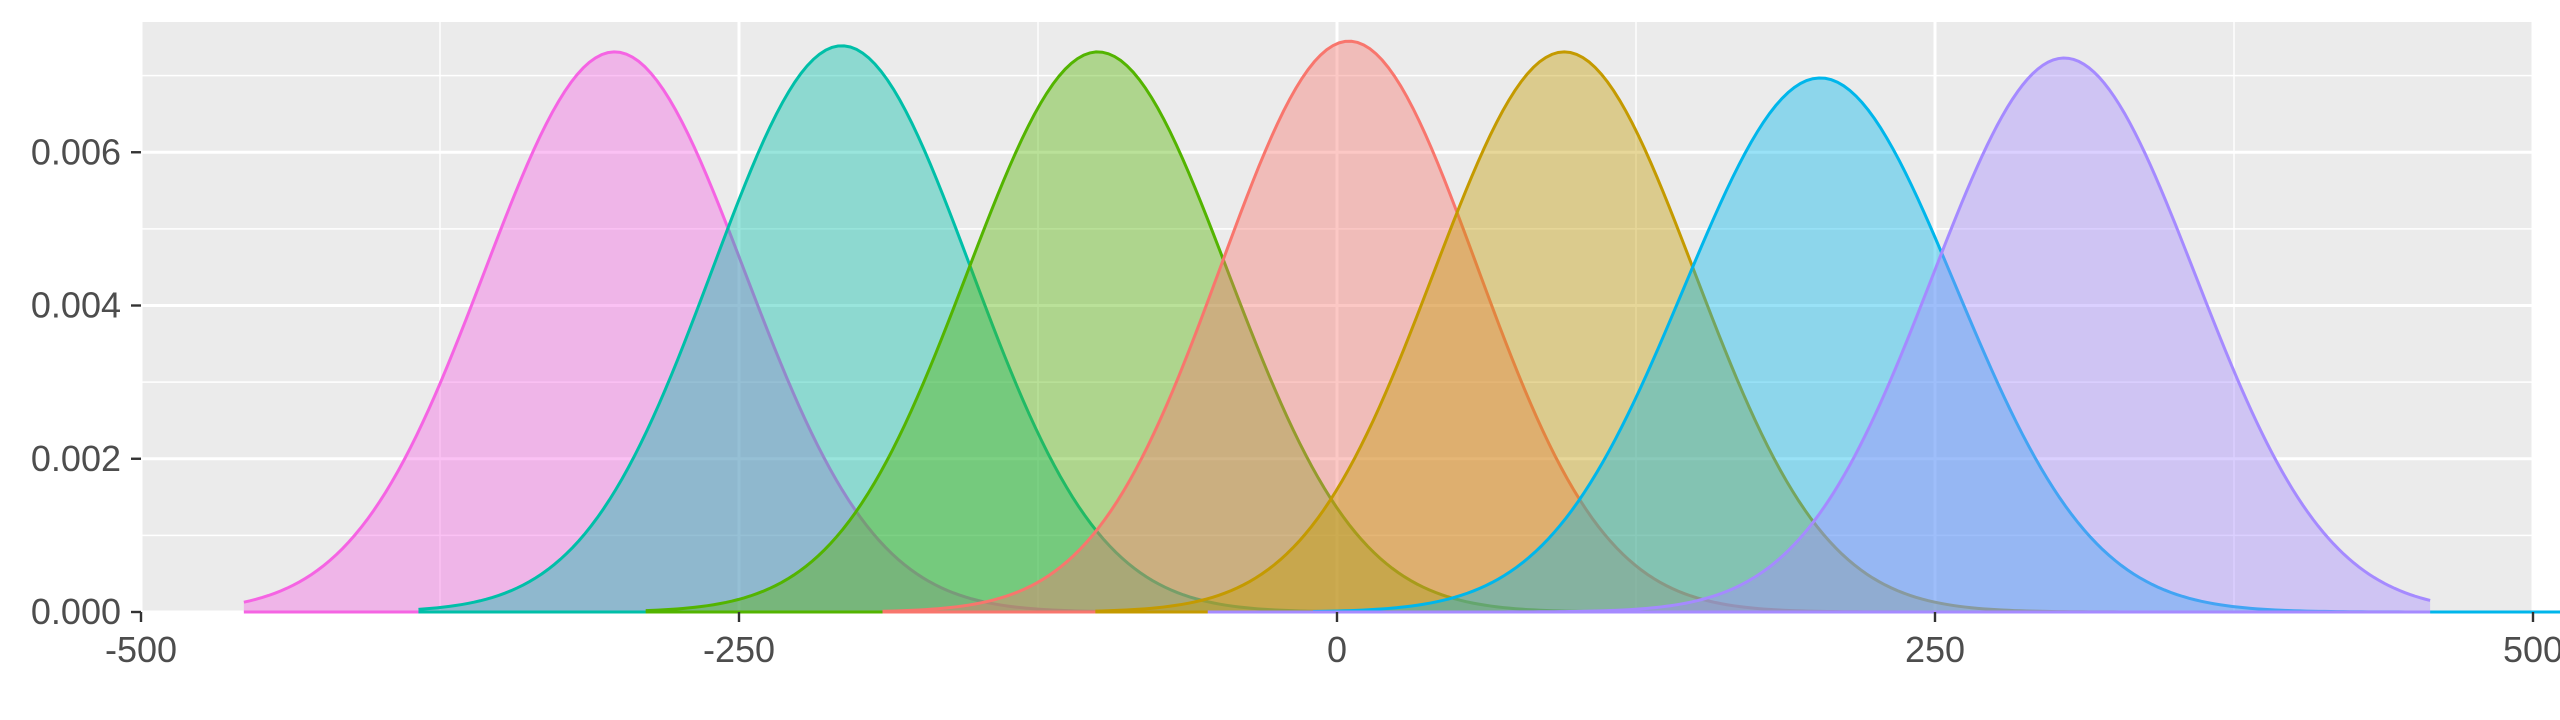 Image resolution: width=2560 pixels, height=720 pixels. Describe the element at coordinates (1337, 649) in the screenshot. I see `x-tick-label: 0` at that location.